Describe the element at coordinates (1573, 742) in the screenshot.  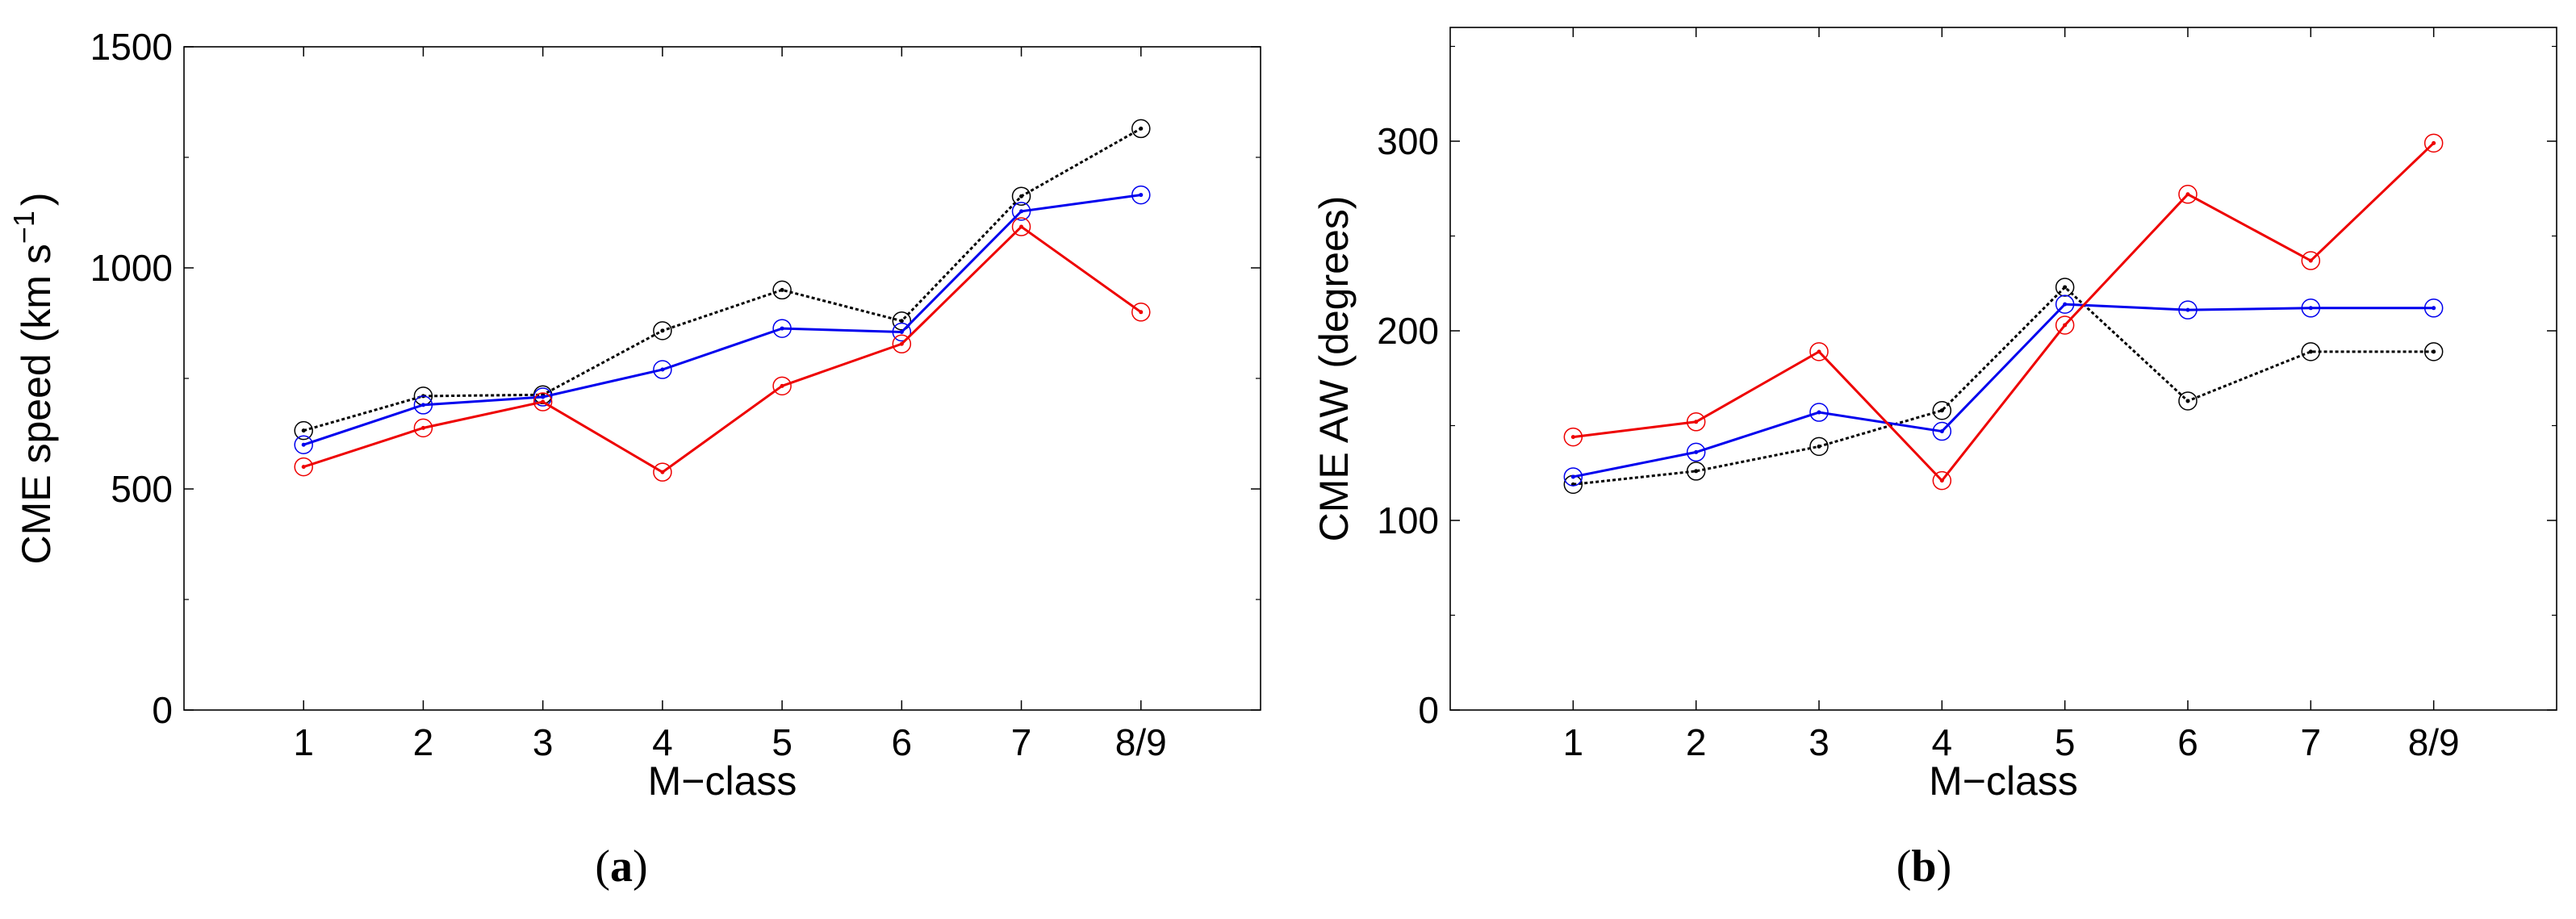
I see `x-tick-label: 1` at that location.